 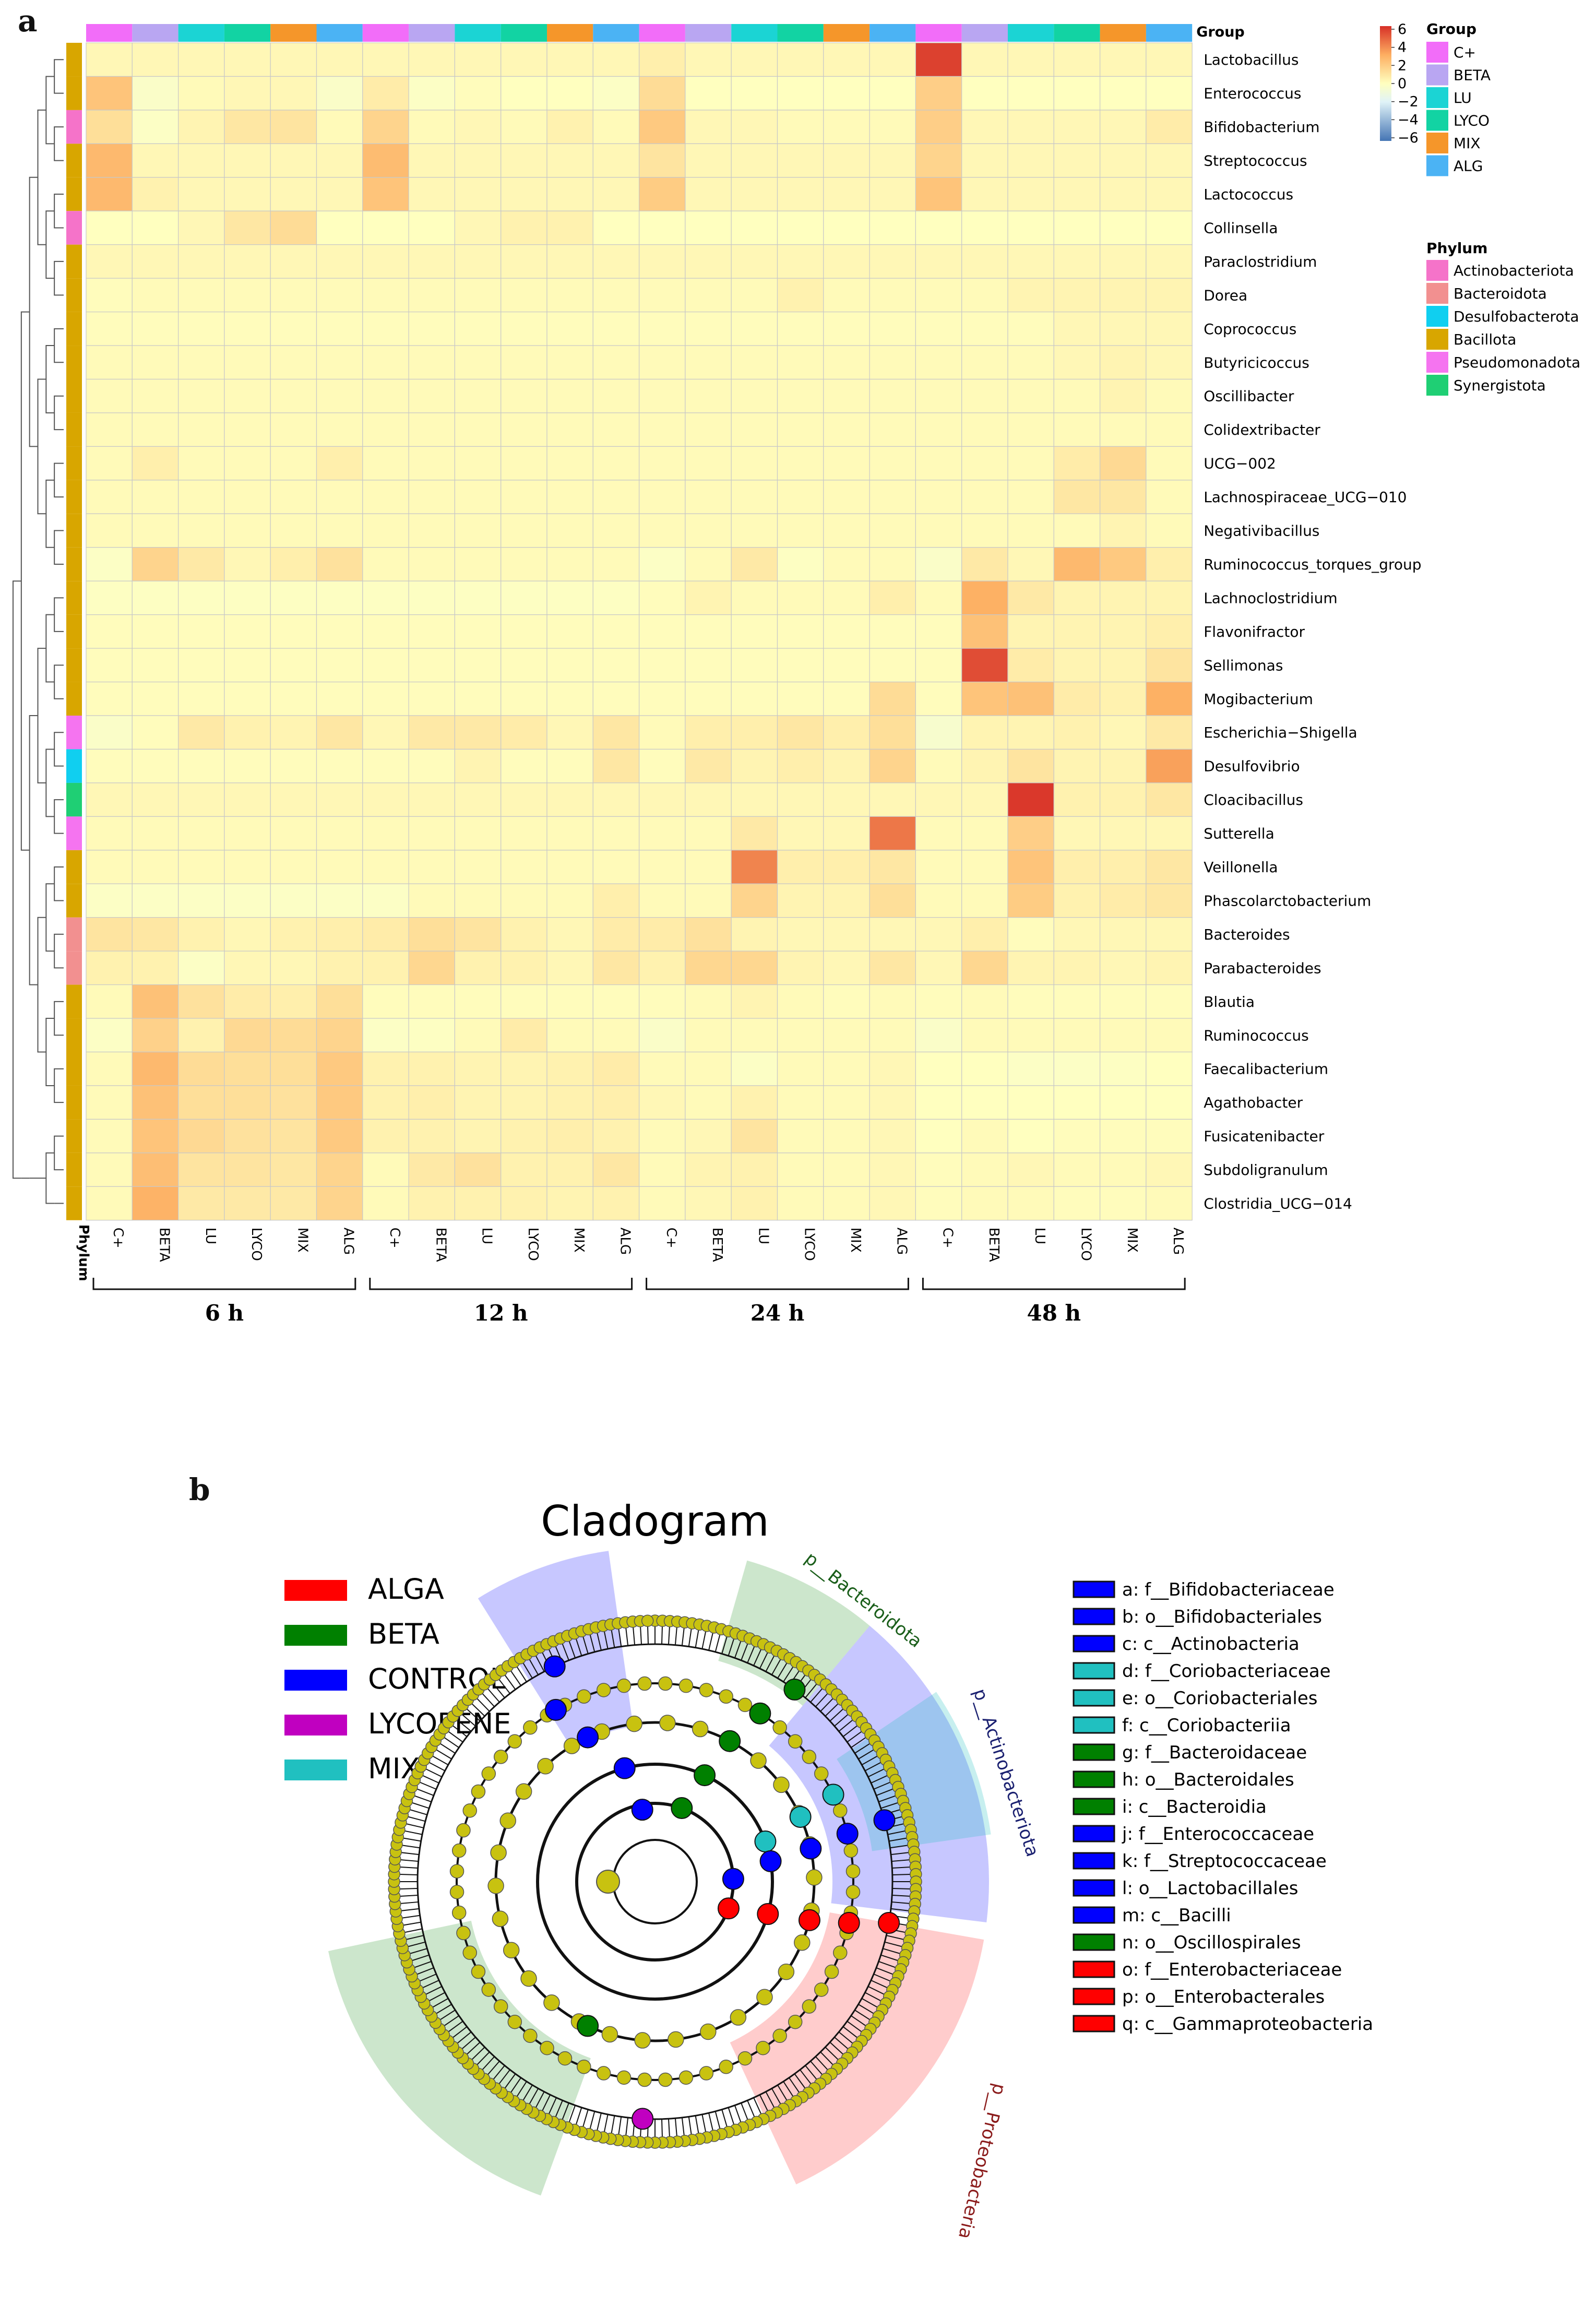 I want to click on row-label: Phascolarctobacterium, so click(x=1287, y=900).